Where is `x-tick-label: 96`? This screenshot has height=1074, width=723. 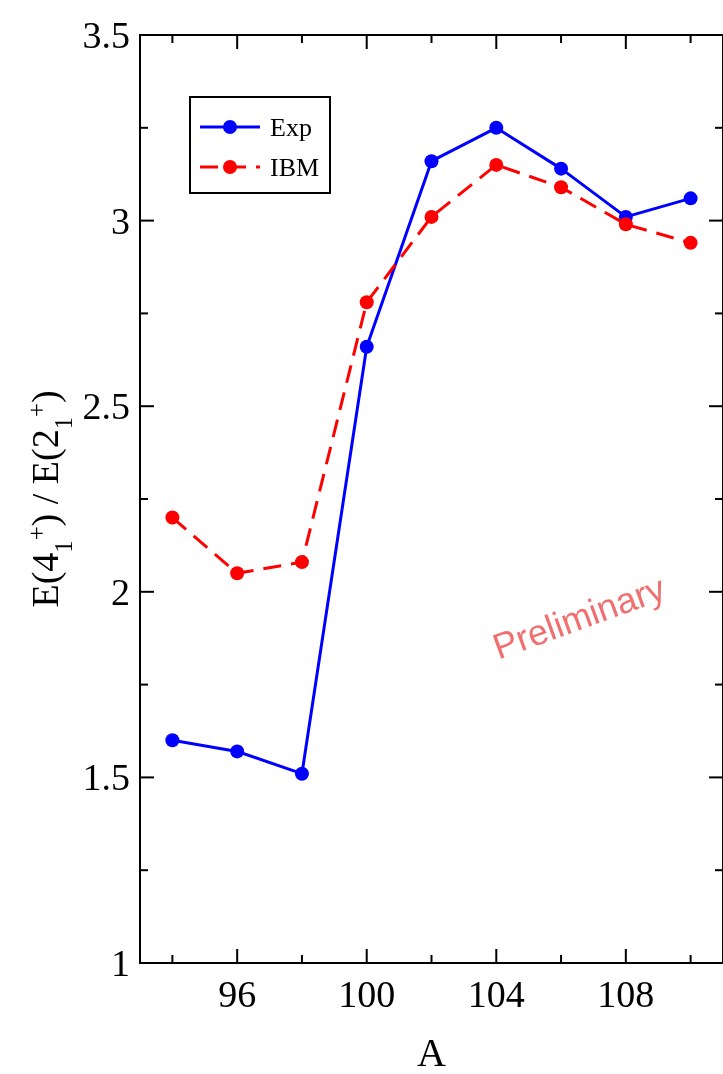 x-tick-label: 96 is located at coordinates (237, 994).